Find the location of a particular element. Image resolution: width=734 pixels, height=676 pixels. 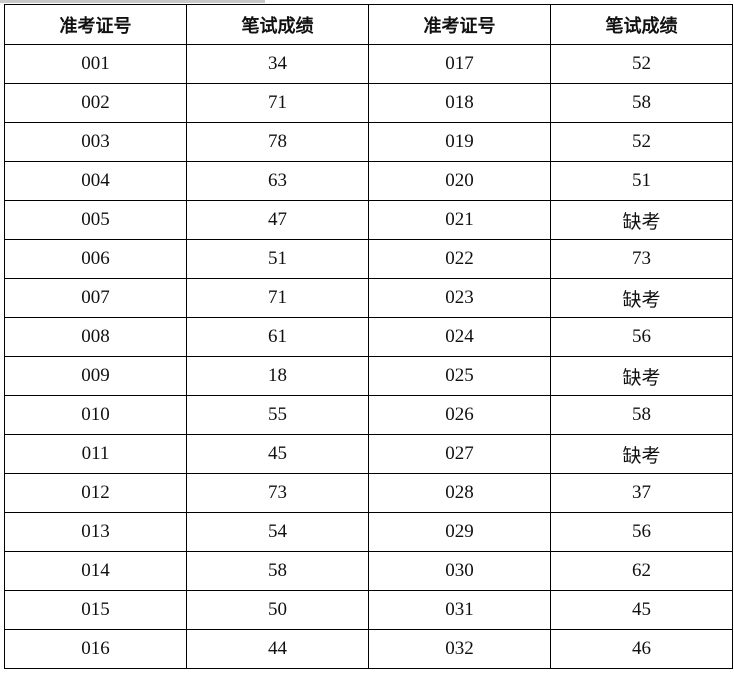

table-row: 015 50 031 45 is located at coordinates (368, 610).